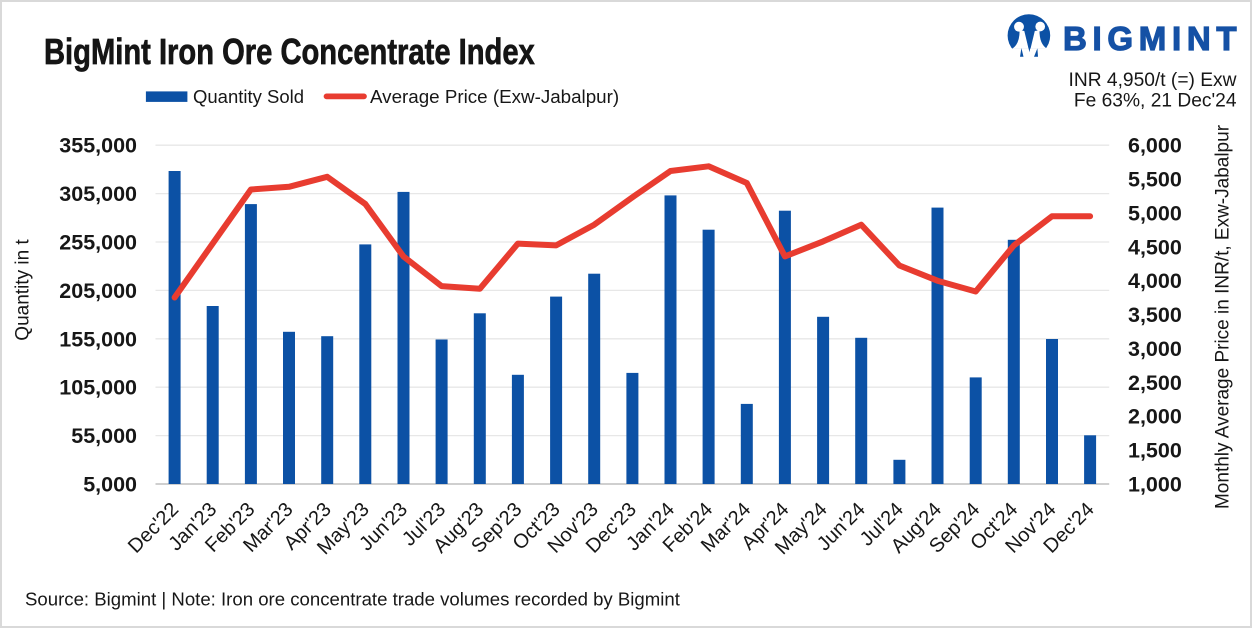 Image resolution: width=1252 pixels, height=633 pixels. I want to click on svg-text: 5,500, so click(1155, 180).